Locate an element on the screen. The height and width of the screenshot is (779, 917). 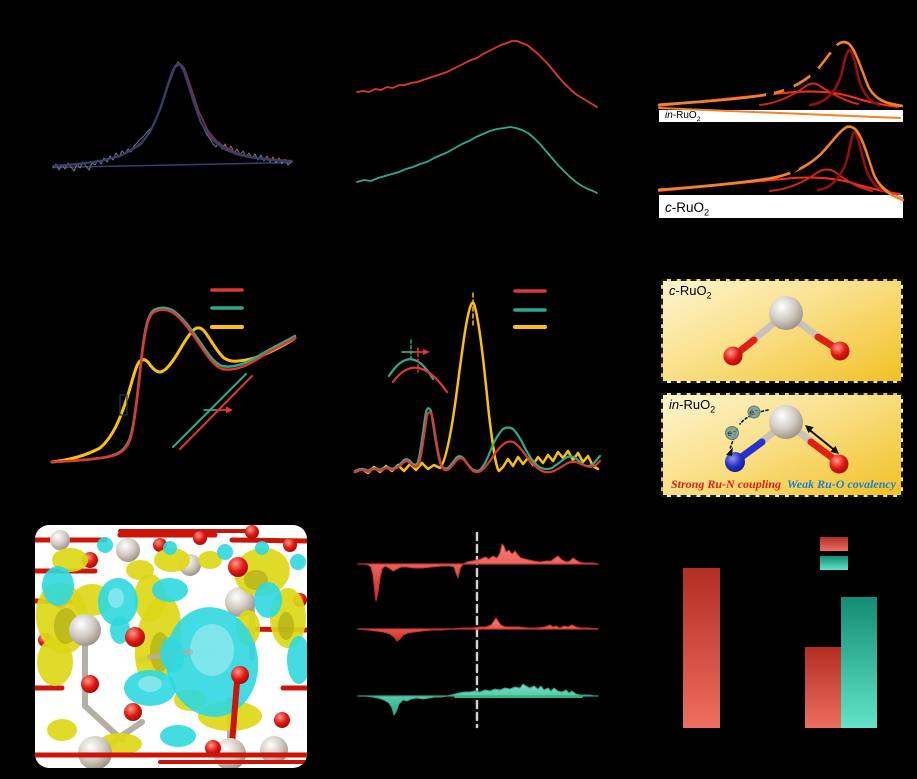
exafs-red-curve is located at coordinates (477, 442).